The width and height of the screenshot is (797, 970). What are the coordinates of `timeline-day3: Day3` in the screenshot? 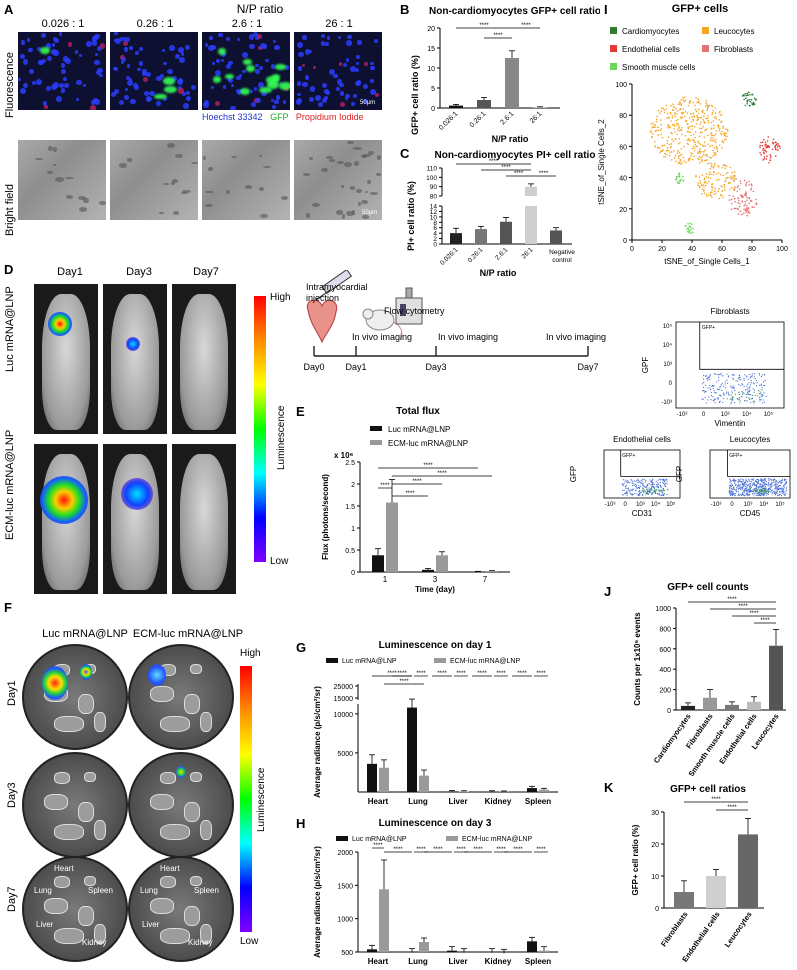 It's located at (435, 367).